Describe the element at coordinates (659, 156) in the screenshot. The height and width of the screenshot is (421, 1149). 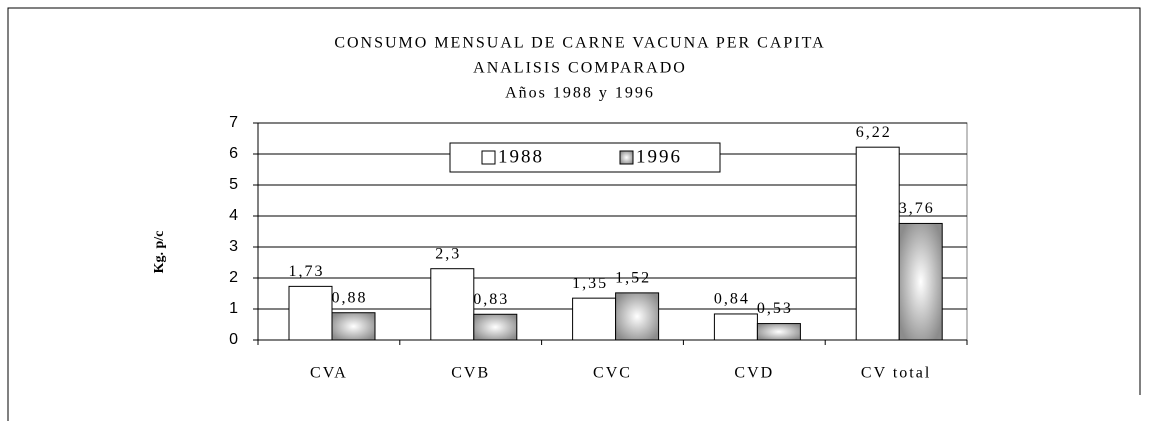
I see `legend-label: 1996` at that location.